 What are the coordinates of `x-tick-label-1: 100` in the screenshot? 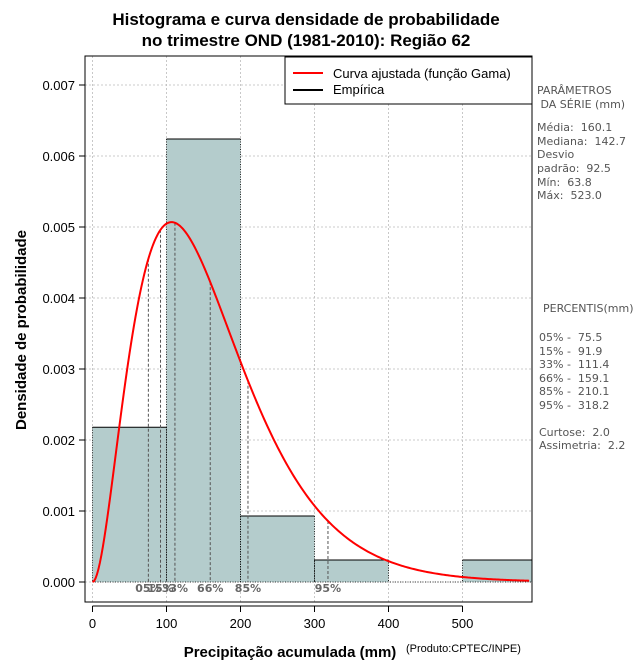 It's located at (167, 623).